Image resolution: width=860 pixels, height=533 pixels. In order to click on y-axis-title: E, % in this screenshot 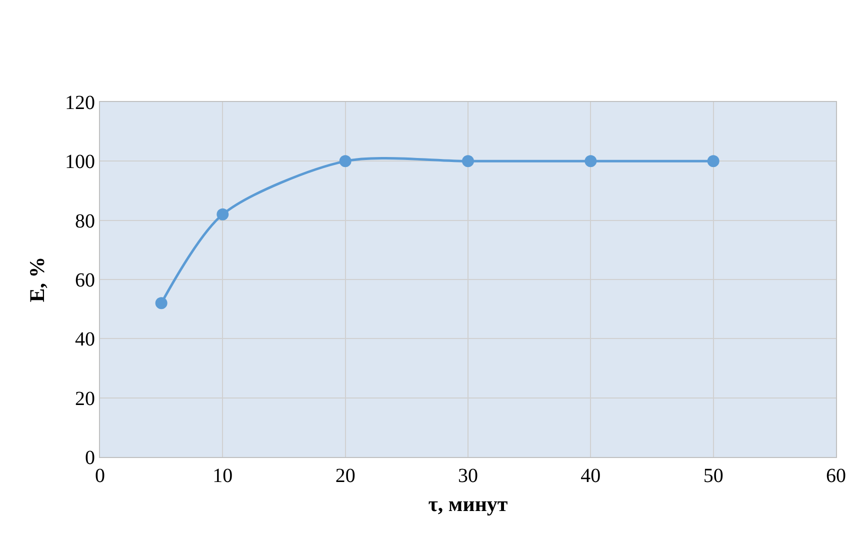, I will do `click(37, 279)`.